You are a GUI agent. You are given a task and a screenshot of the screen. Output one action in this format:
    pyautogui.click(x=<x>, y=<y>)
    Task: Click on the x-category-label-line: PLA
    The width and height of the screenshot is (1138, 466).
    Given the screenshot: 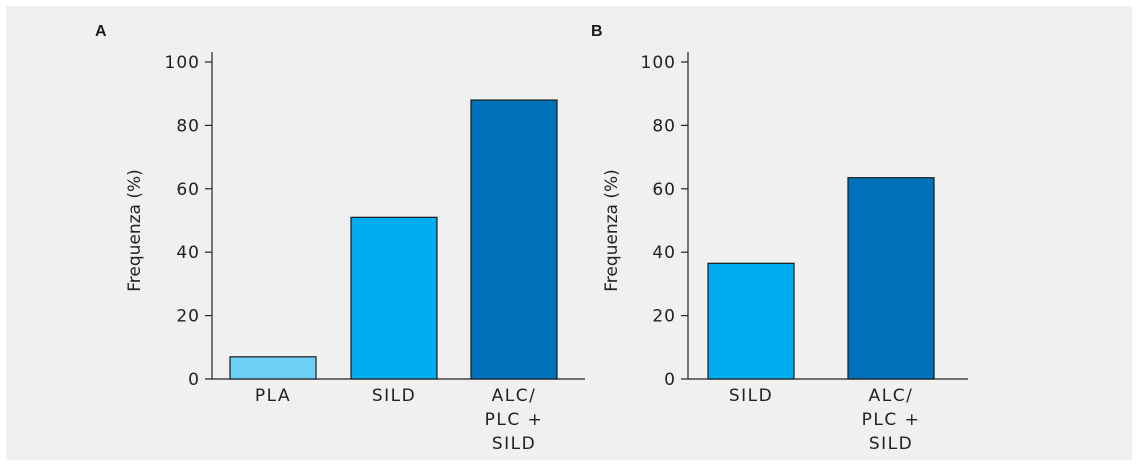 What is the action you would take?
    pyautogui.click(x=273, y=396)
    